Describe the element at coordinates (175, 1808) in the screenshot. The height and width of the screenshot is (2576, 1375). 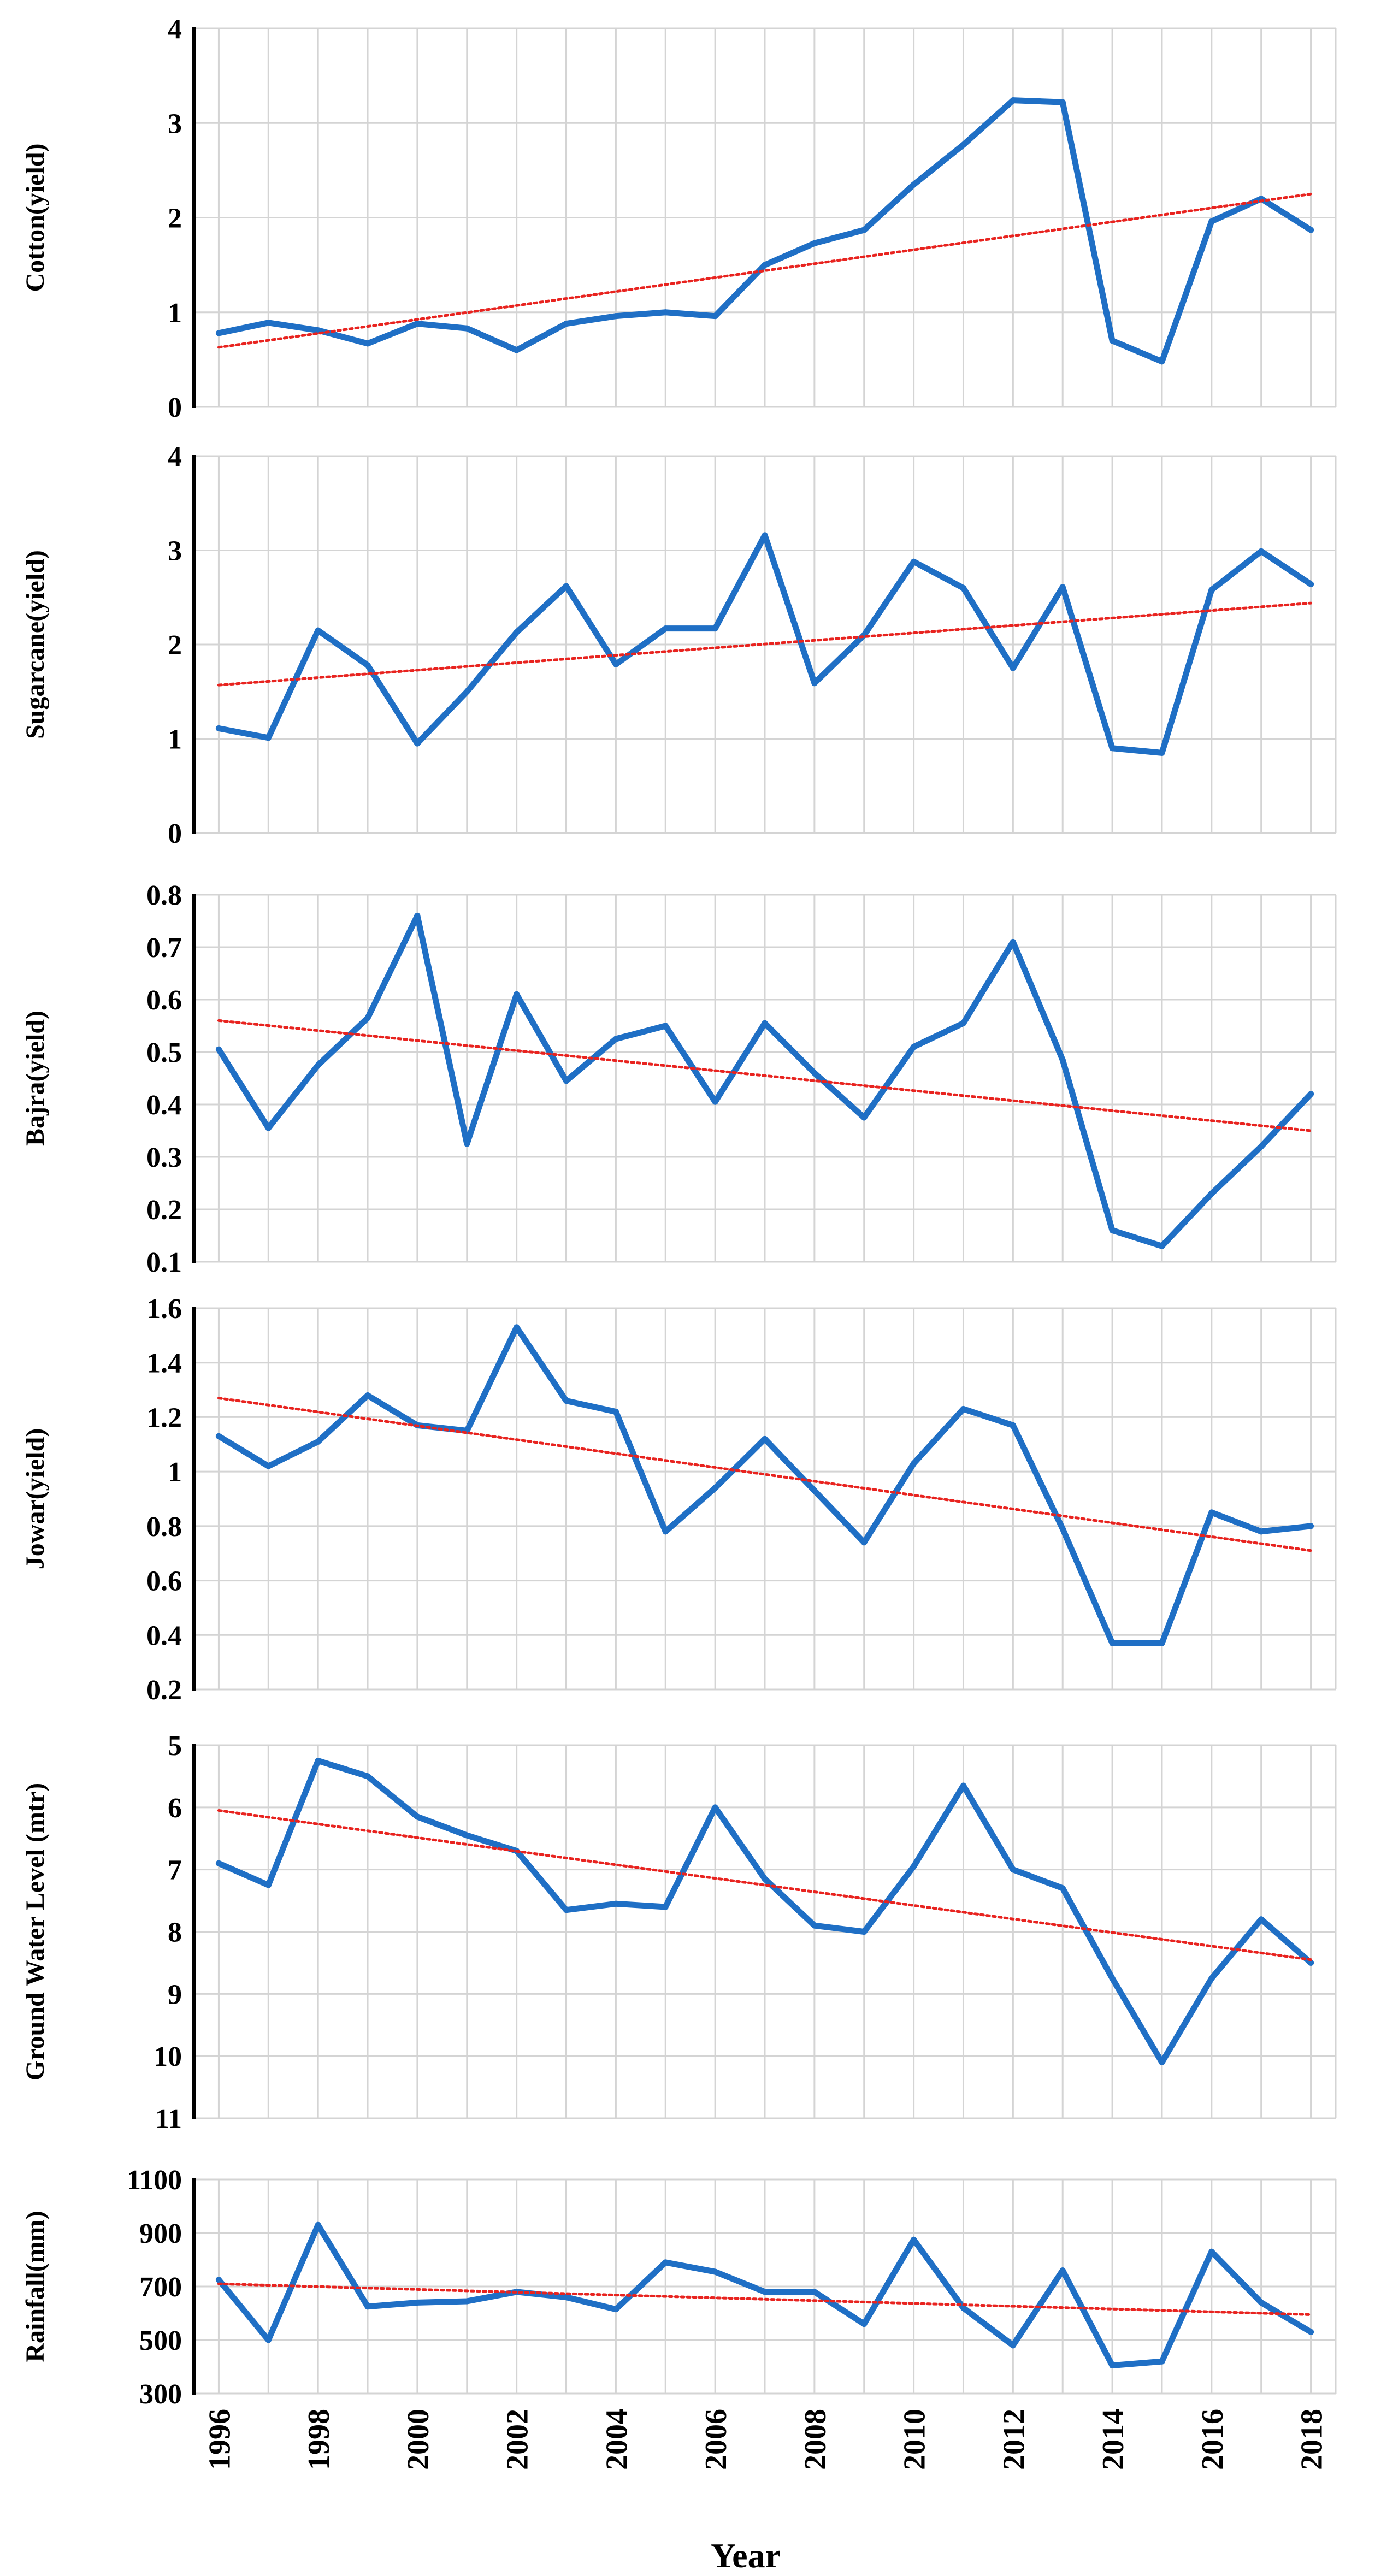
I see `y-tick-label: 6` at that location.